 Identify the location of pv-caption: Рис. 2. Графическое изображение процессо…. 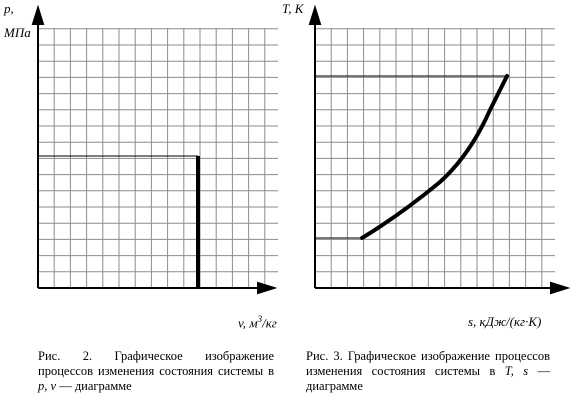
(156, 371).